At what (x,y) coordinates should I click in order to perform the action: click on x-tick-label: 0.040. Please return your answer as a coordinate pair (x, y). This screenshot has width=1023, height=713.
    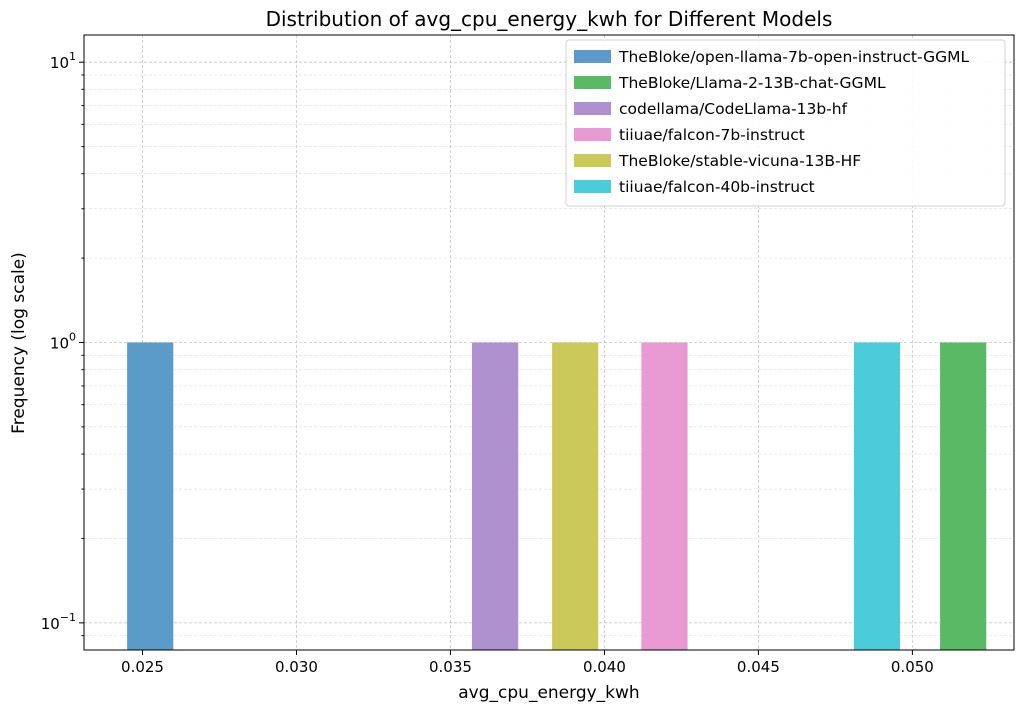
    Looking at the image, I should click on (604, 667).